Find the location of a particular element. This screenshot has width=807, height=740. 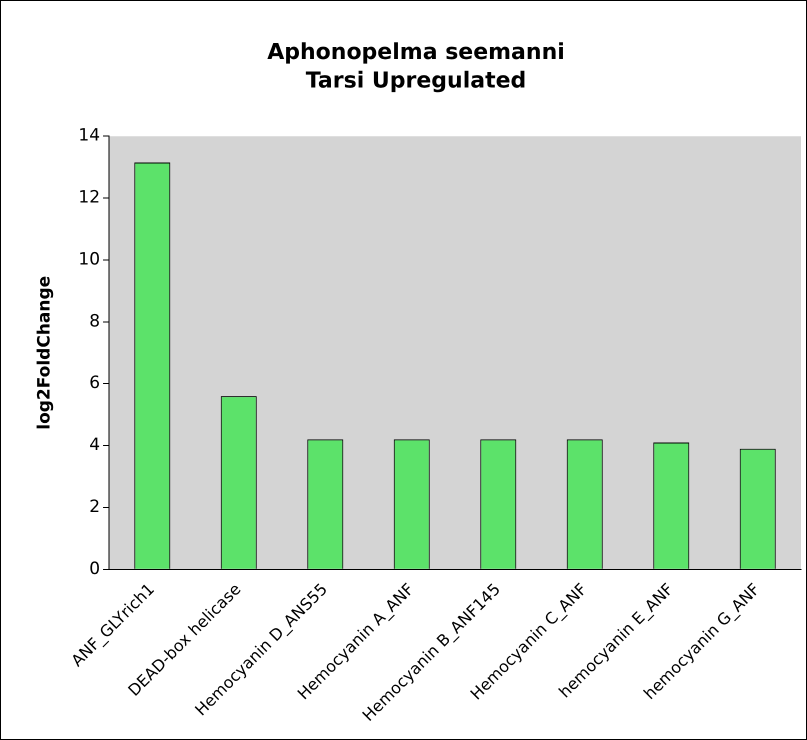

y-tick-label: 14 is located at coordinates (89, 136).